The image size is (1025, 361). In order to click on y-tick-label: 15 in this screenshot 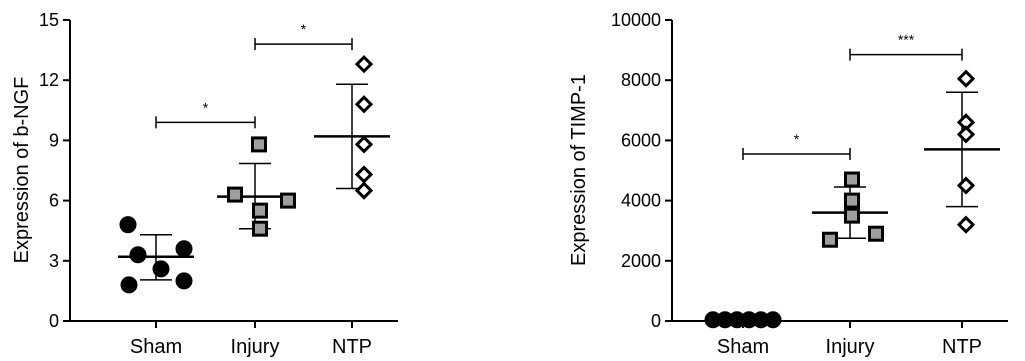, I will do `click(49, 20)`.